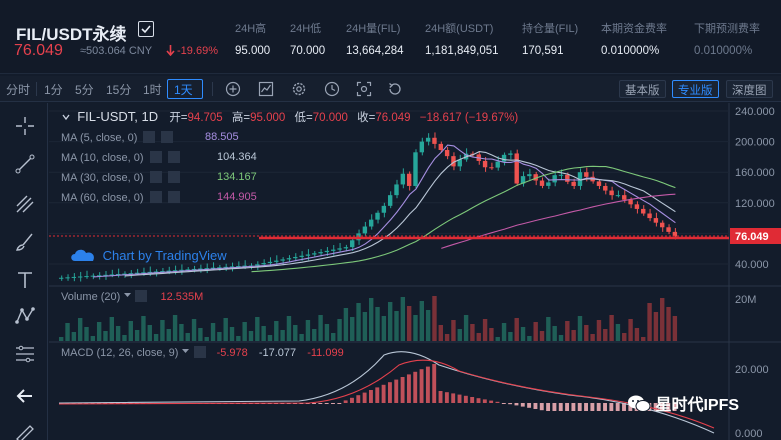 The width and height of the screenshot is (781, 440). What do you see at coordinates (25, 396) in the screenshot?
I see `back-arrow-icon` at bounding box center [25, 396].